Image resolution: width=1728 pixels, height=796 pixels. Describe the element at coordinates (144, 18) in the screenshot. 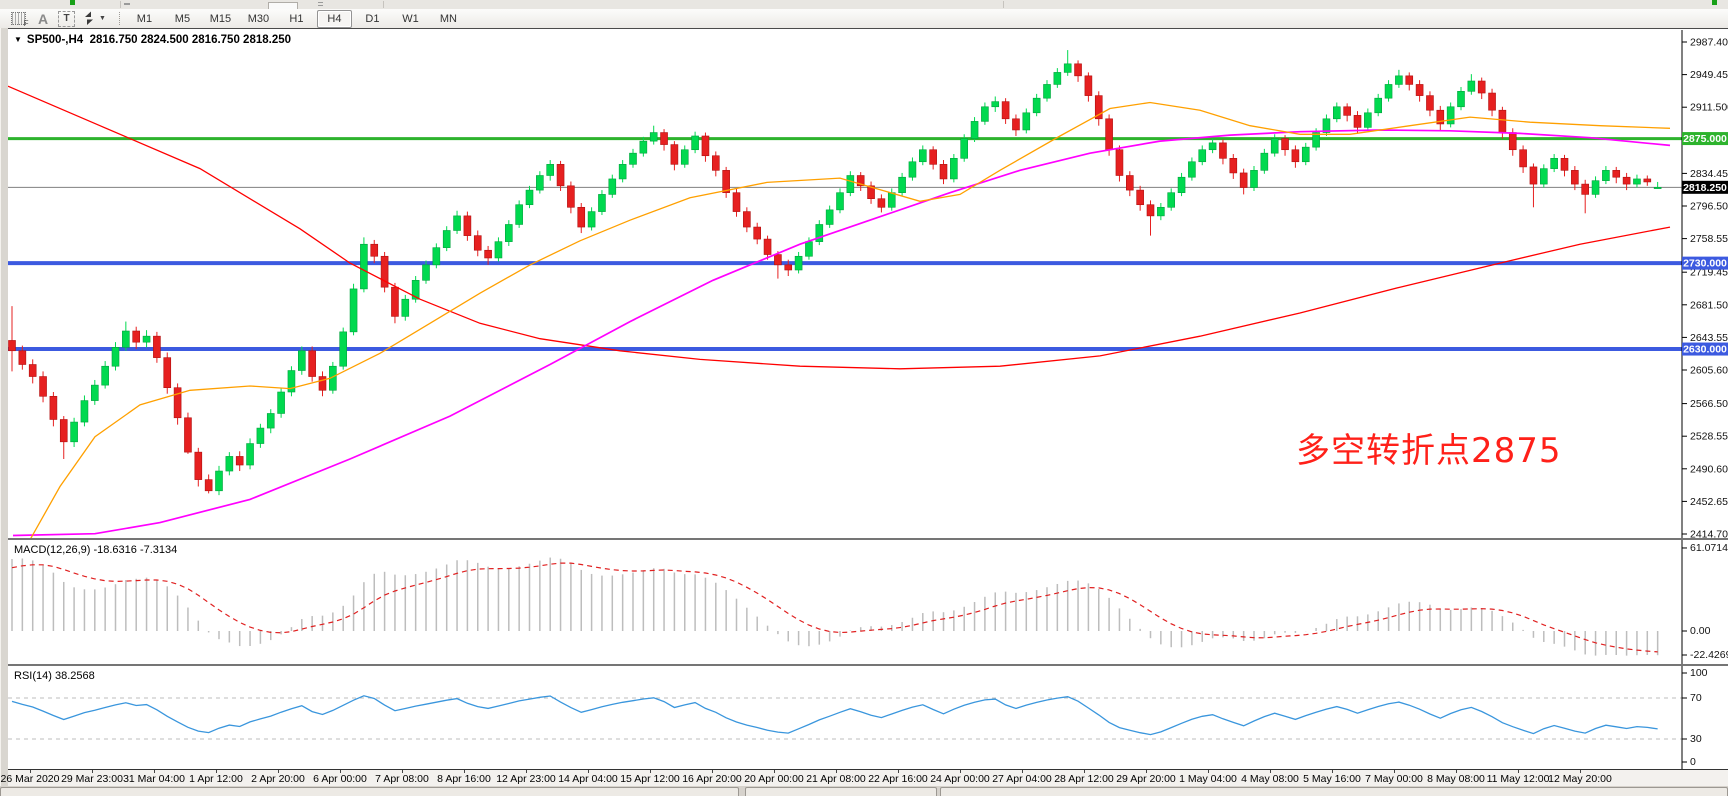

I see `tf-button-M1: M1` at that location.